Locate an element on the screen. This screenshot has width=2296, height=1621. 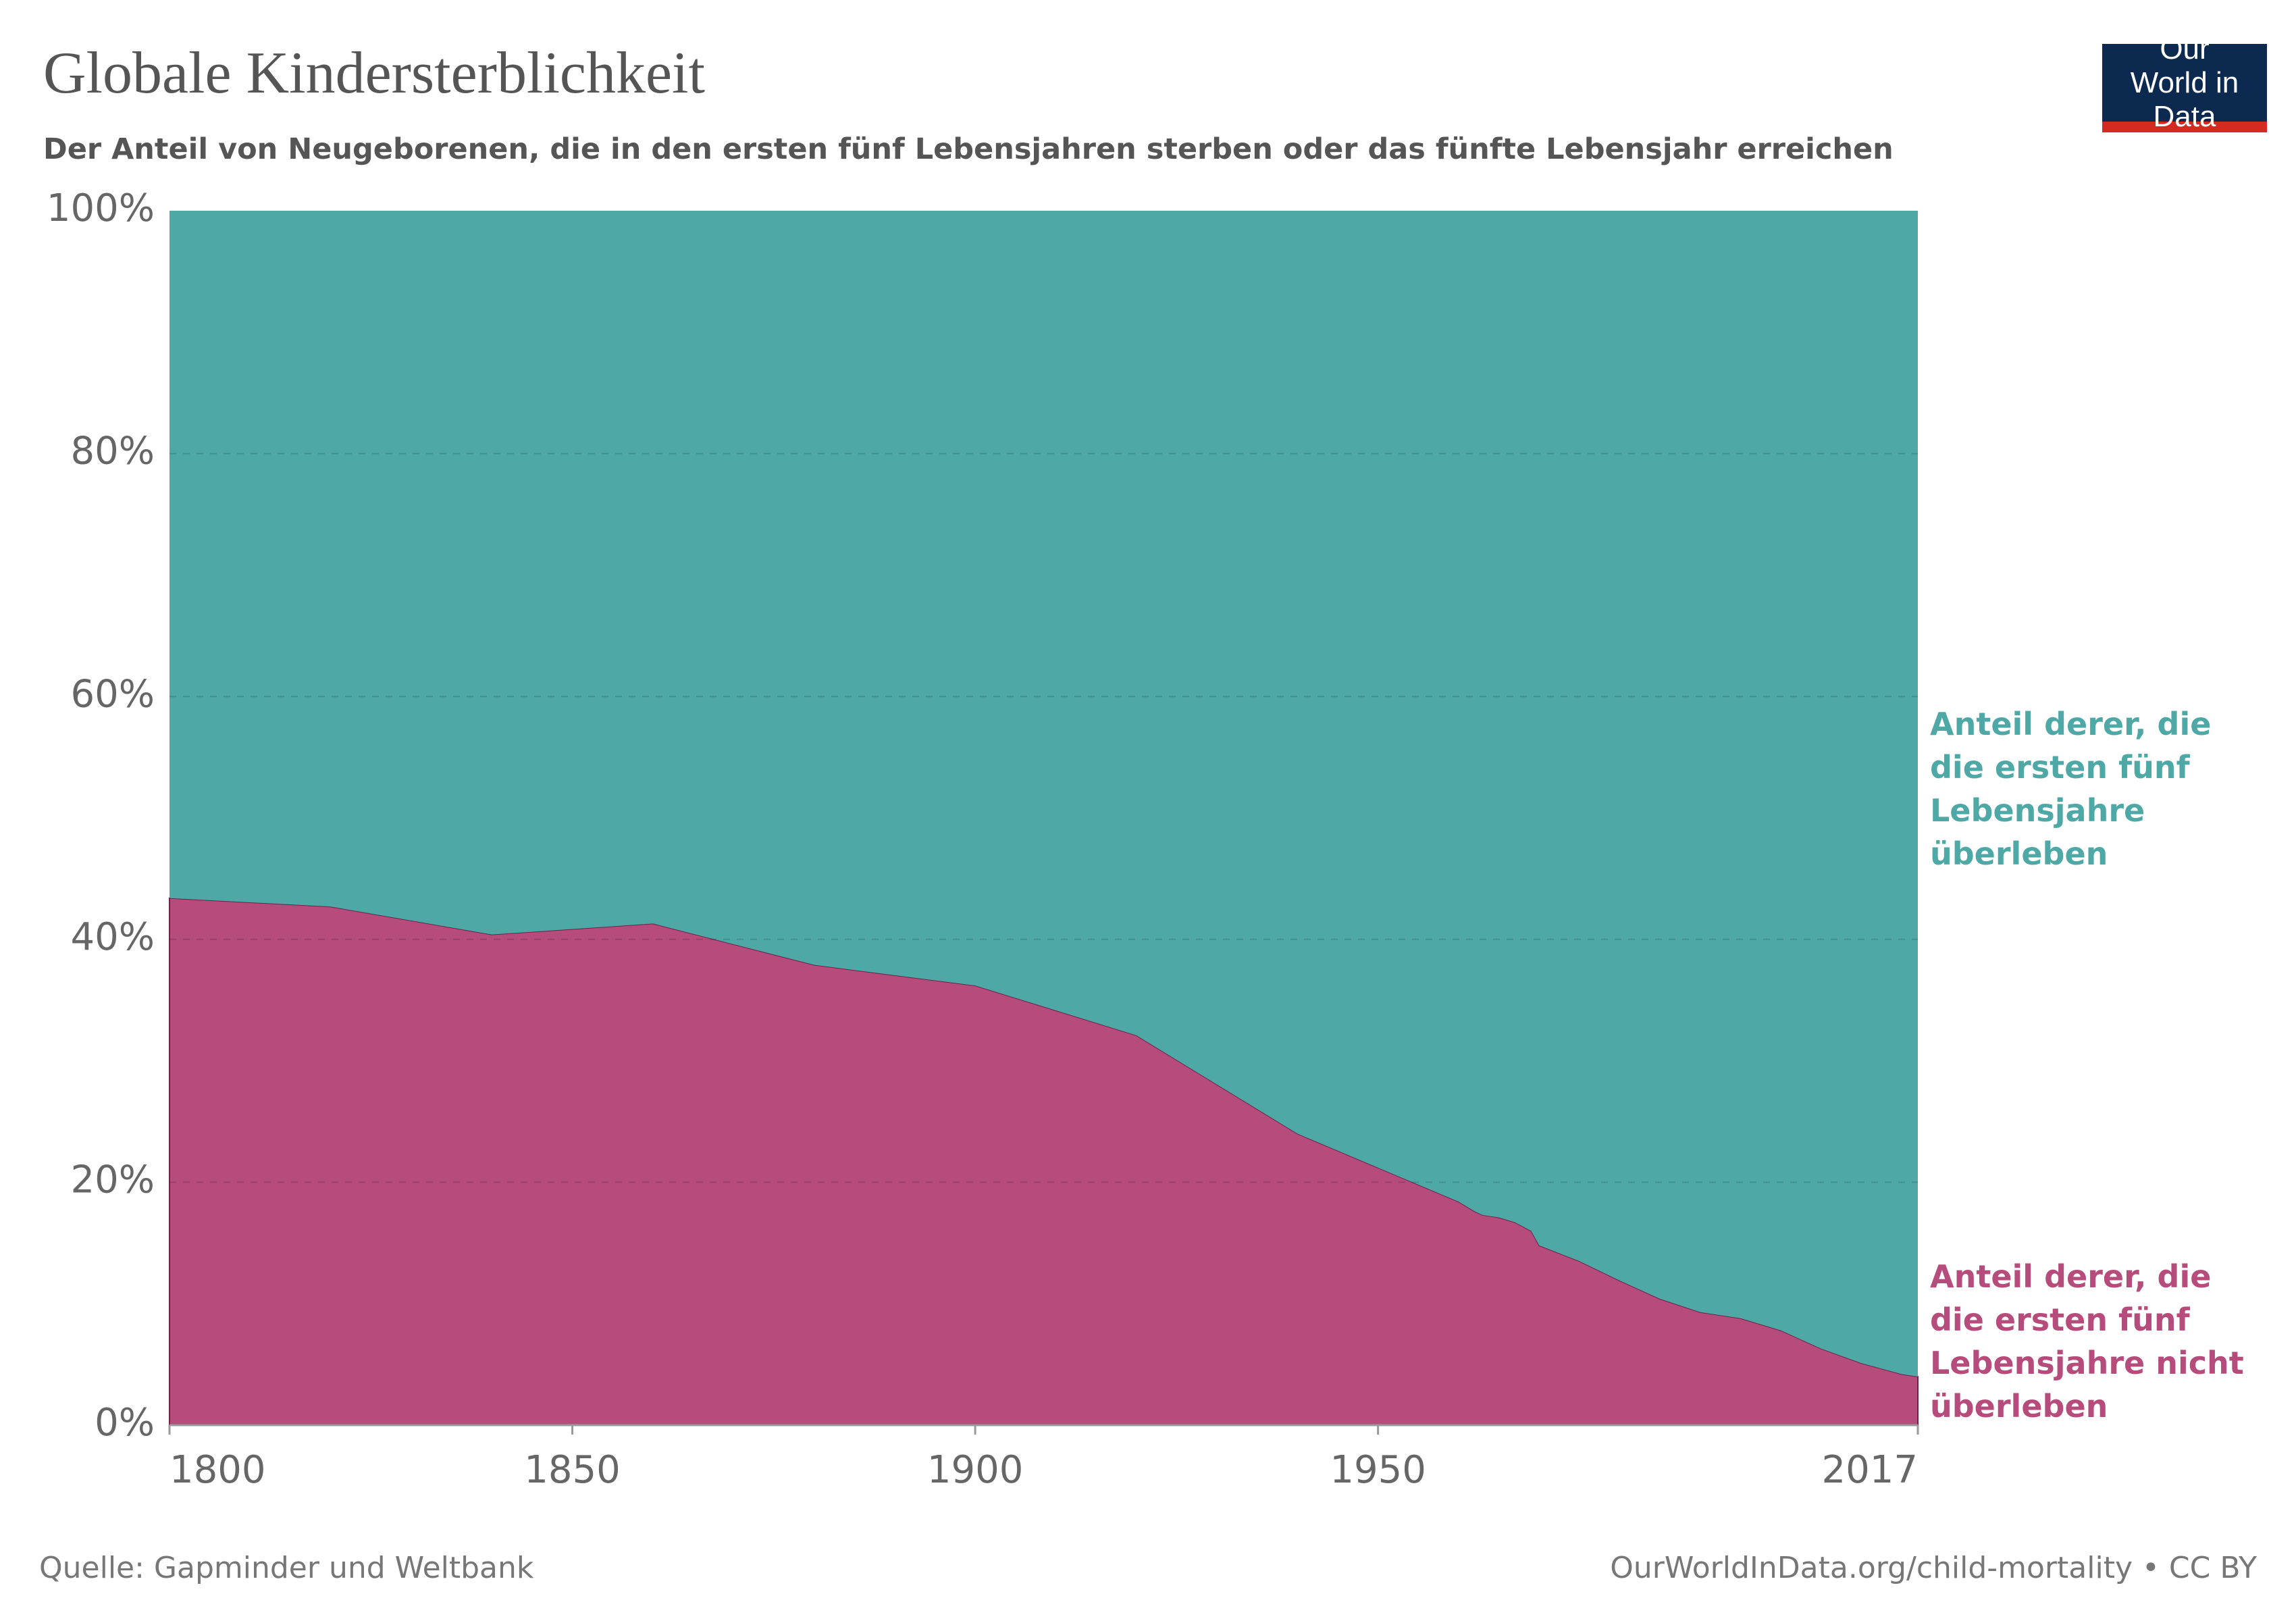
y-tick-label: 60% is located at coordinates (113, 694).